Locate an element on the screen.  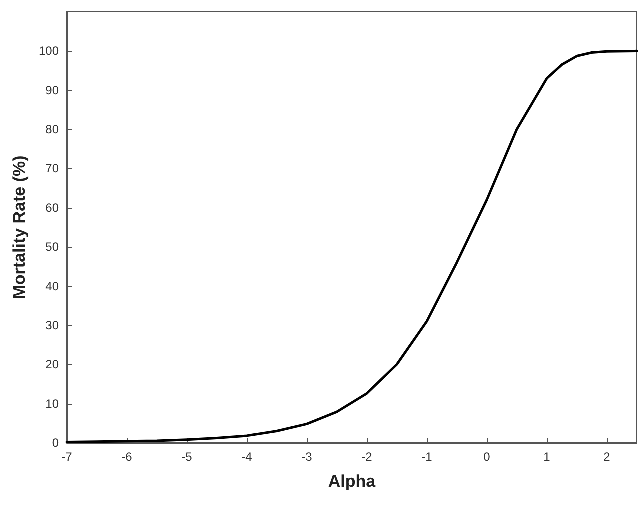
x-tick-label: 1 is located at coordinates (547, 457).